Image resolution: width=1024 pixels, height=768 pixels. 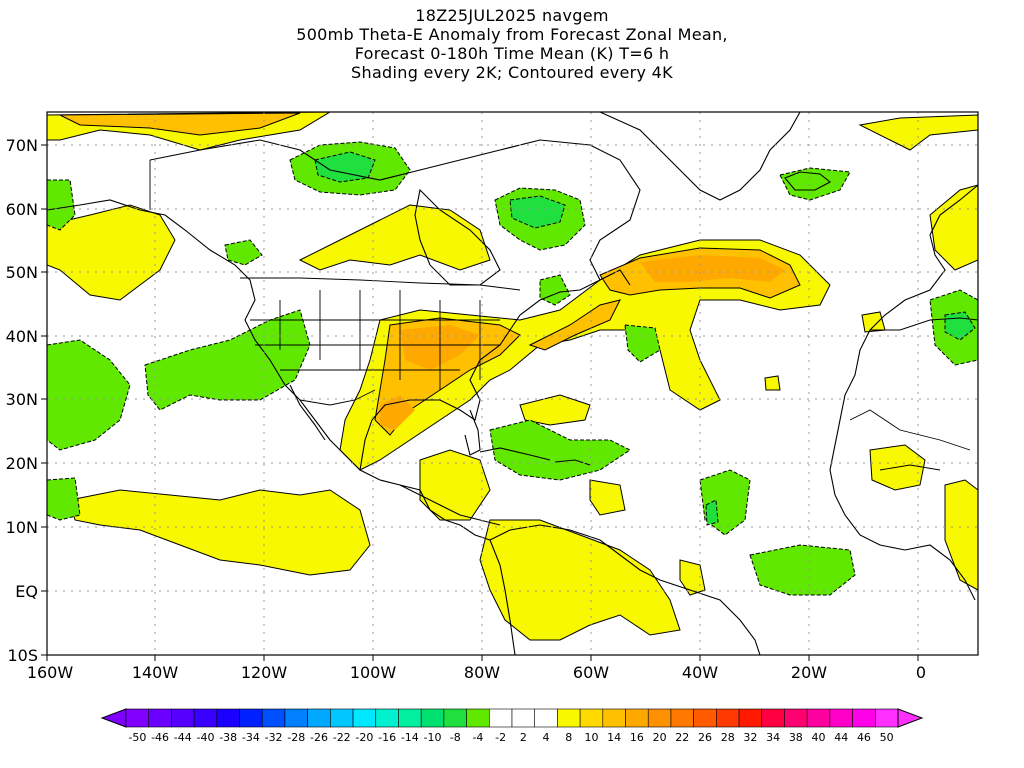 I want to click on colorbar-label: 34, so click(x=773, y=737).